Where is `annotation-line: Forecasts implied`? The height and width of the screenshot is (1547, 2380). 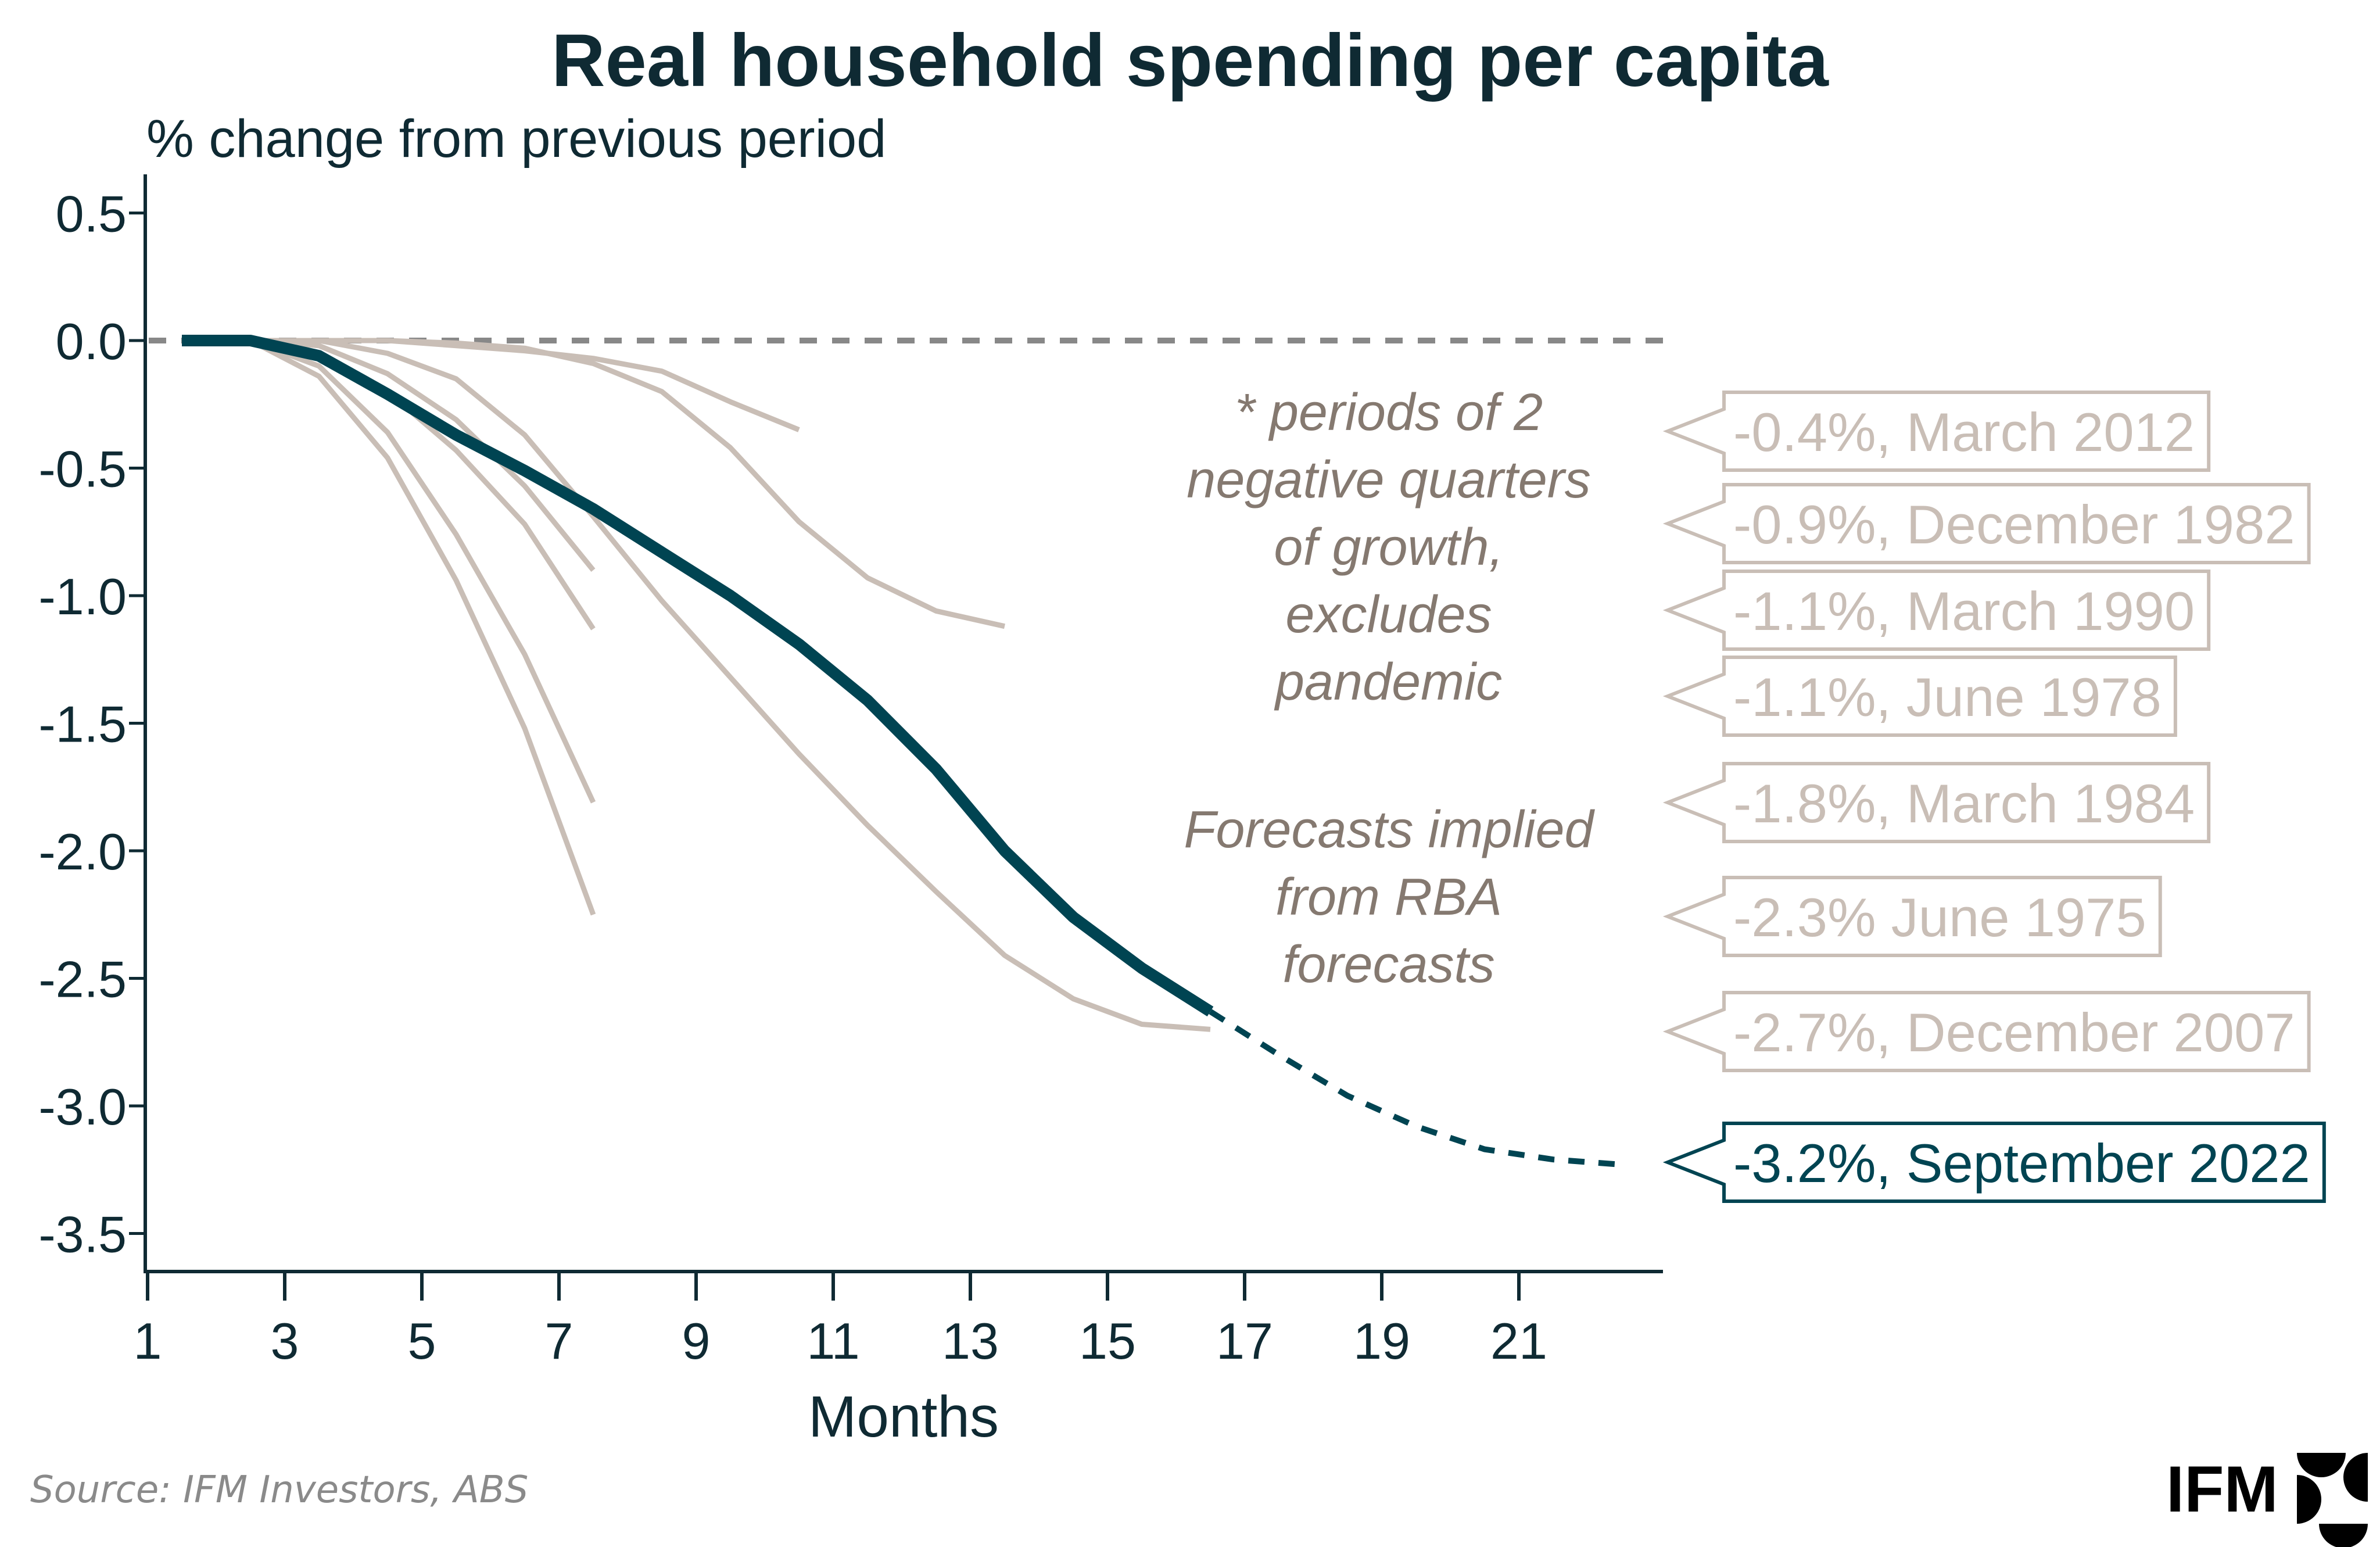 annotation-line: Forecasts implied is located at coordinates (1389, 830).